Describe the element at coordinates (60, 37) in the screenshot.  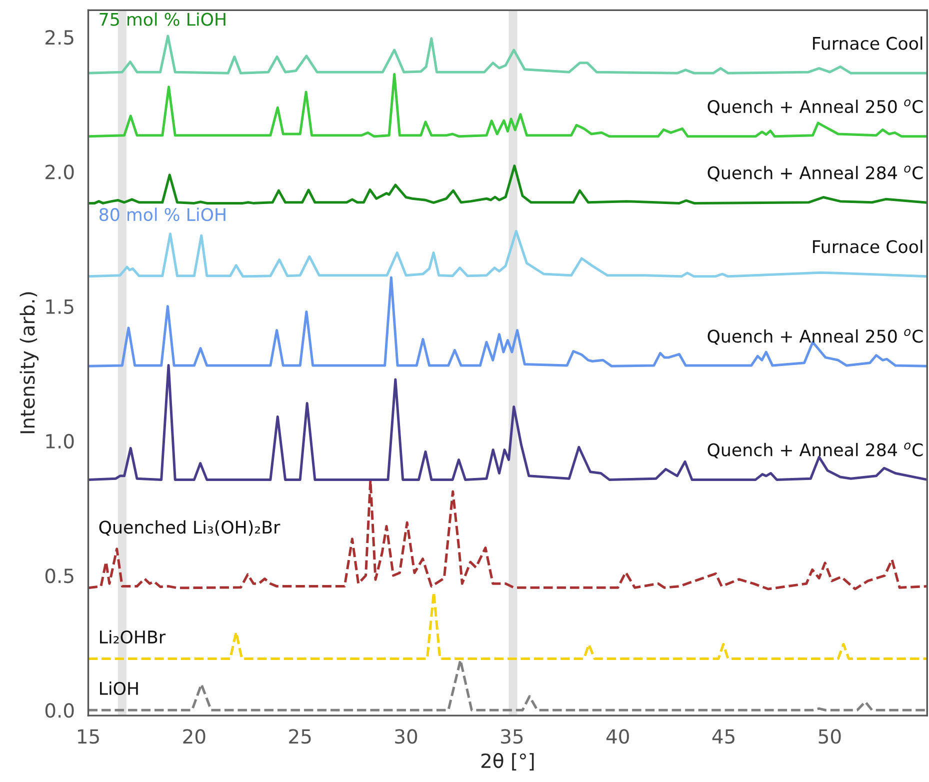
I see `y-tick-label: 2.5` at that location.